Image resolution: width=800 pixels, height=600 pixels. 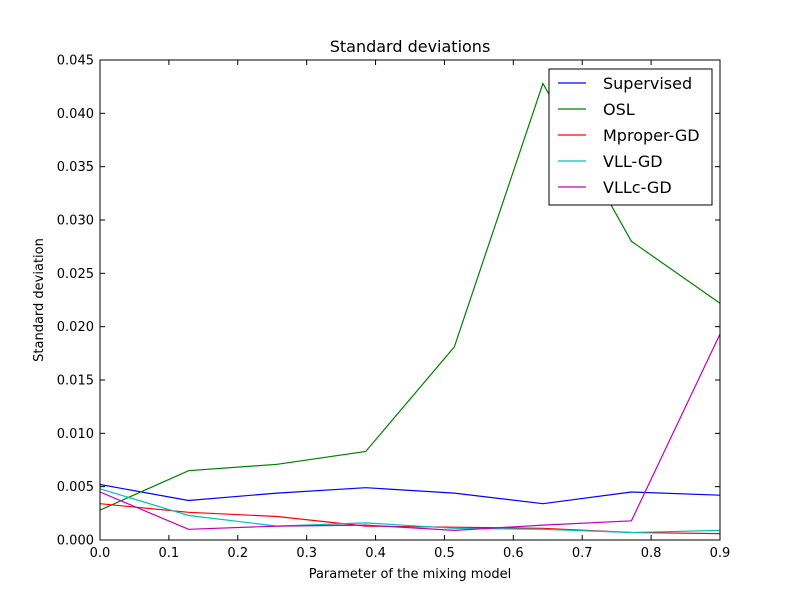 I want to click on y-tick-label: 0.030, so click(x=75, y=221).